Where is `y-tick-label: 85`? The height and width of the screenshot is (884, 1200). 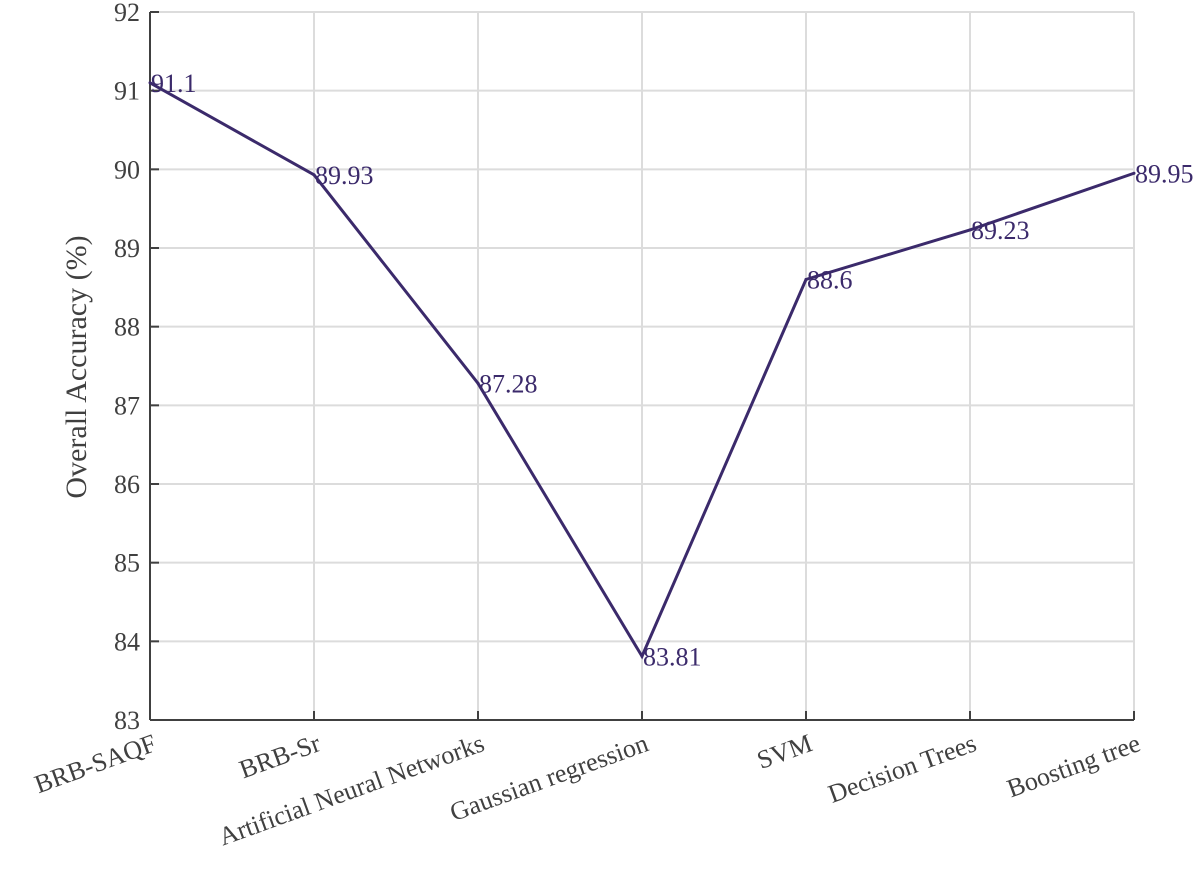
y-tick-label: 85 is located at coordinates (127, 563).